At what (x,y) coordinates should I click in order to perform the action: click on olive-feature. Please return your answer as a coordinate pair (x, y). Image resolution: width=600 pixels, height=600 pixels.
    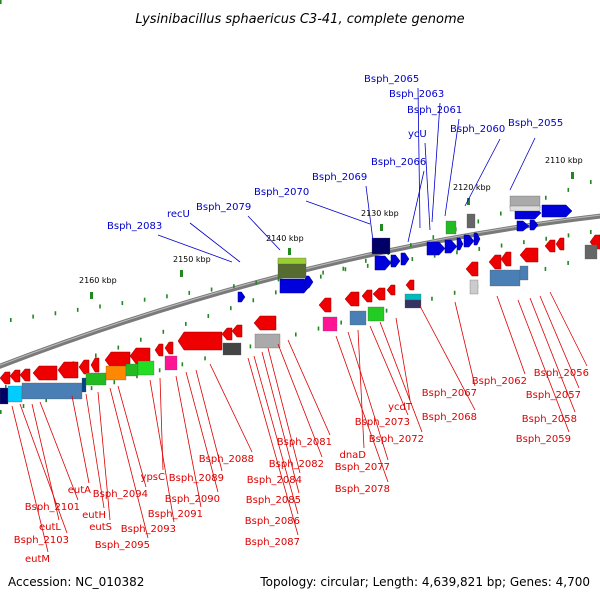
    Looking at the image, I should click on (292, 261).